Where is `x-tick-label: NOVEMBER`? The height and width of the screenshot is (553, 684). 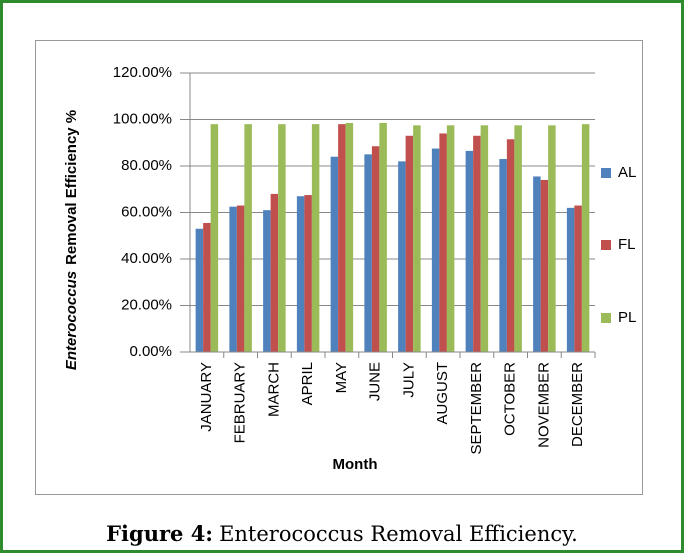 x-tick-label: NOVEMBER is located at coordinates (543, 405).